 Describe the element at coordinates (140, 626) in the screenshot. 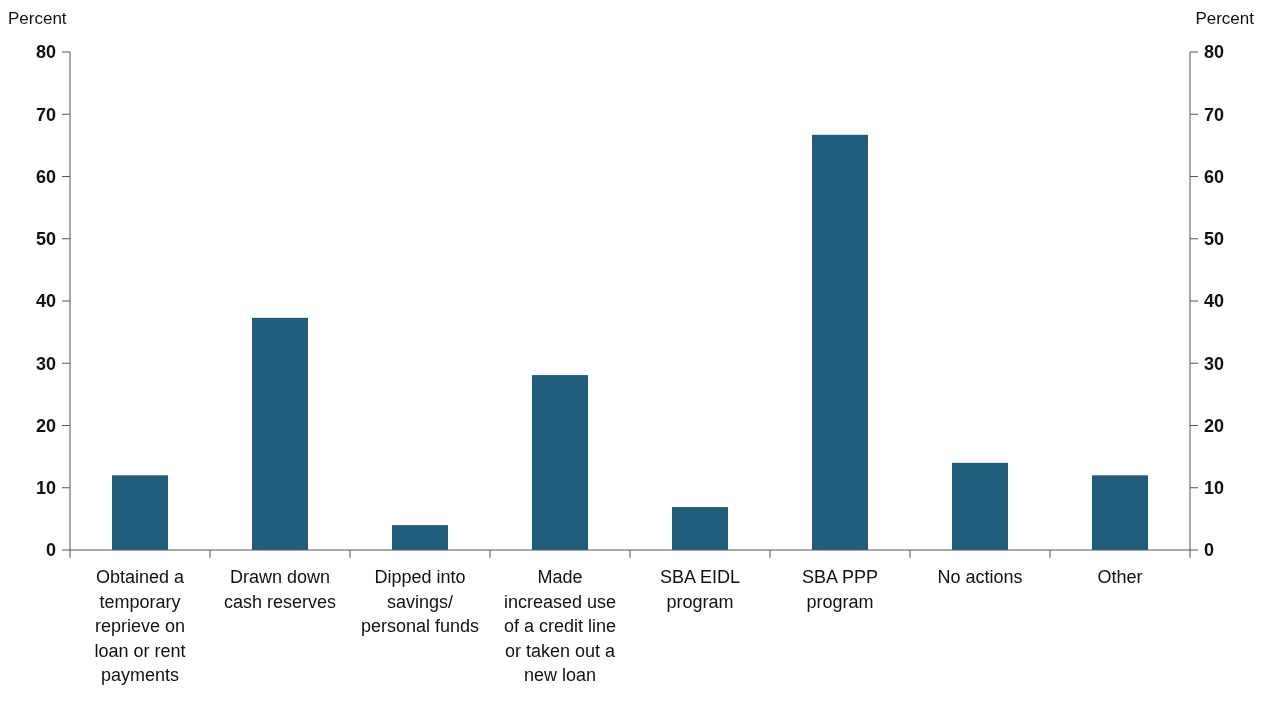

I see `x-tick-label: Obtained a temporary reprieve on loan or rent payments` at that location.